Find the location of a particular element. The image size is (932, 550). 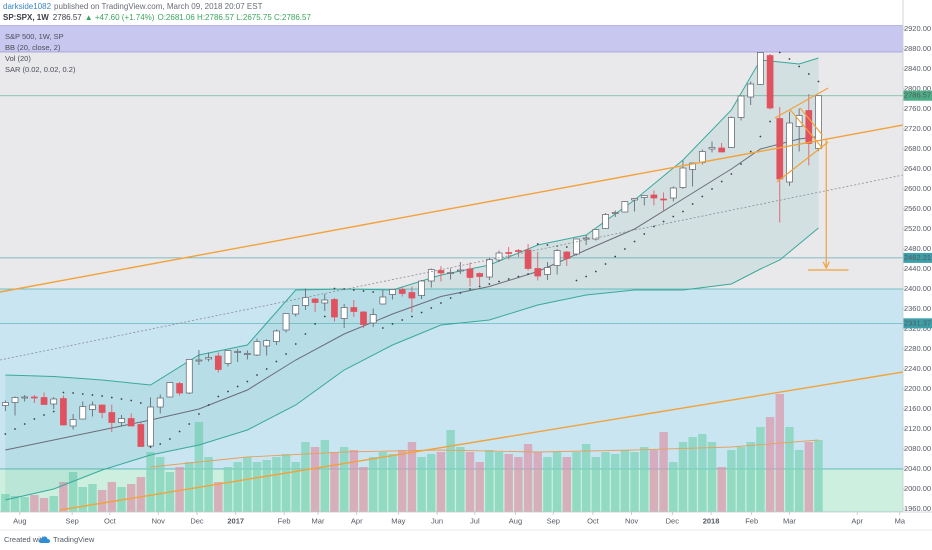

x-tick-label: May is located at coordinates (398, 520).